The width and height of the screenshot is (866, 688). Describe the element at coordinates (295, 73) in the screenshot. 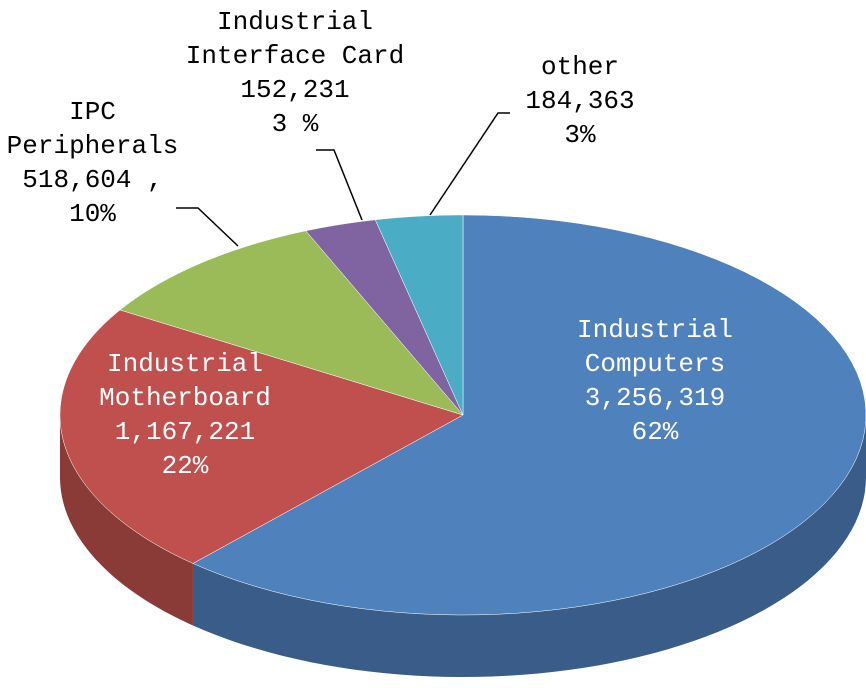

I see `slice-label: Industrial Interface Card 152,231 3 %` at that location.